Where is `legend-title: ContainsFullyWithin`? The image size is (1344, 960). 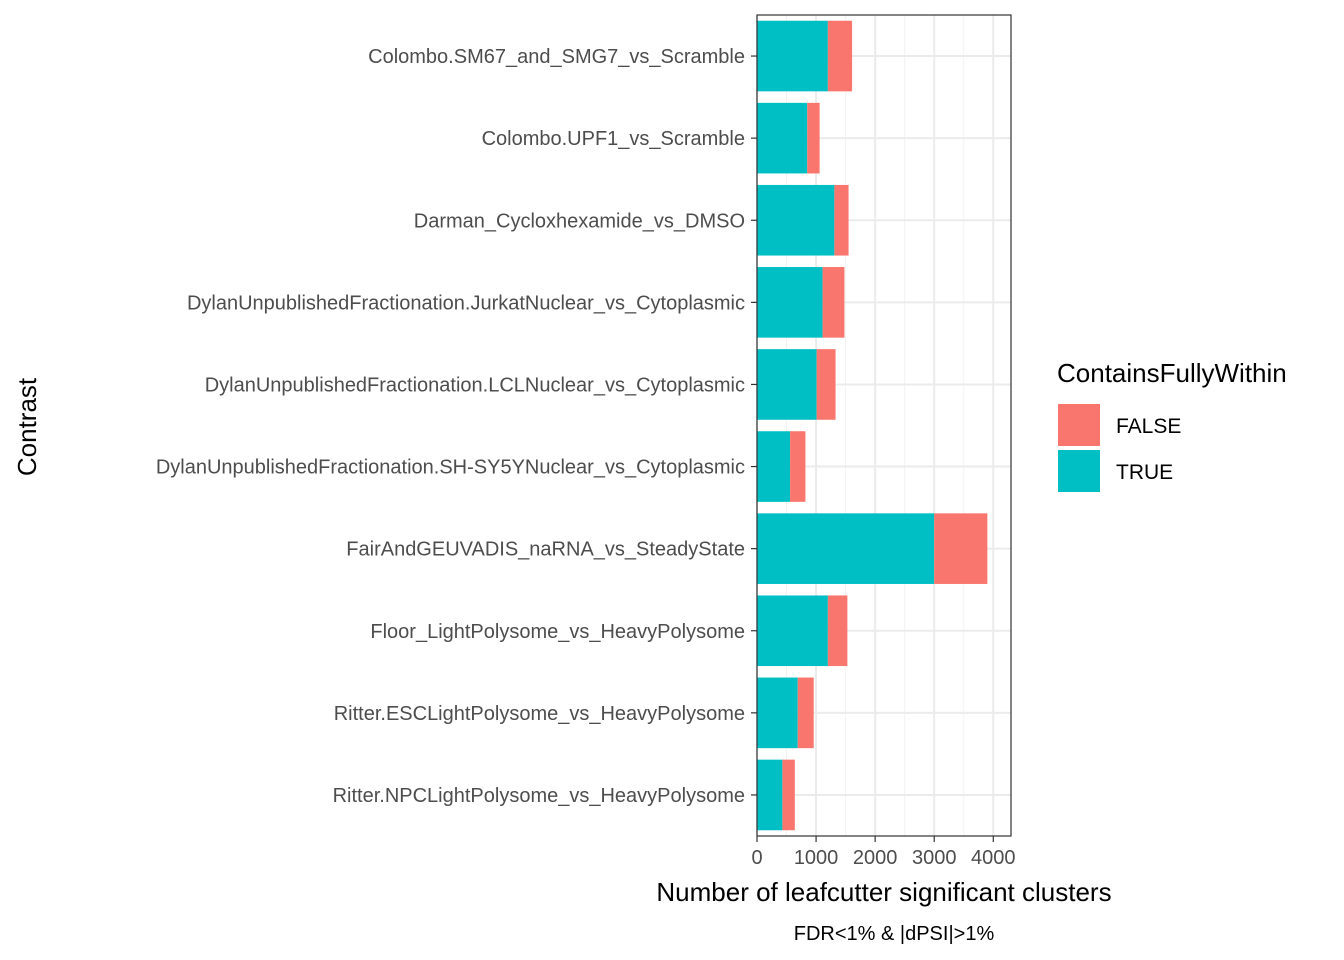
legend-title: ContainsFullyWithin is located at coordinates (1172, 373).